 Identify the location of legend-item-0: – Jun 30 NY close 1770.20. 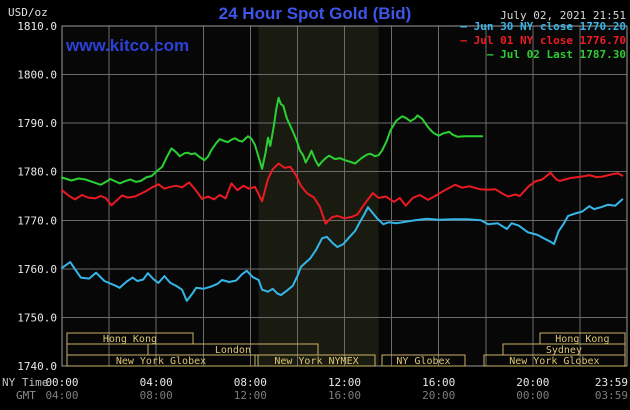
(543, 26).